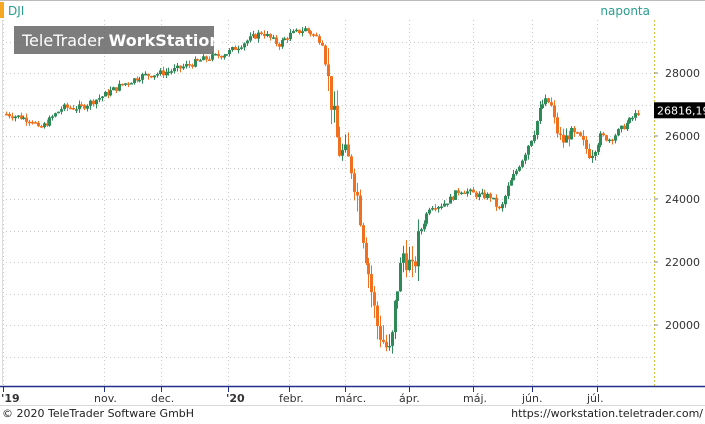 The height and width of the screenshot is (424, 705). I want to click on x-tick-label: '20, so click(235, 398).